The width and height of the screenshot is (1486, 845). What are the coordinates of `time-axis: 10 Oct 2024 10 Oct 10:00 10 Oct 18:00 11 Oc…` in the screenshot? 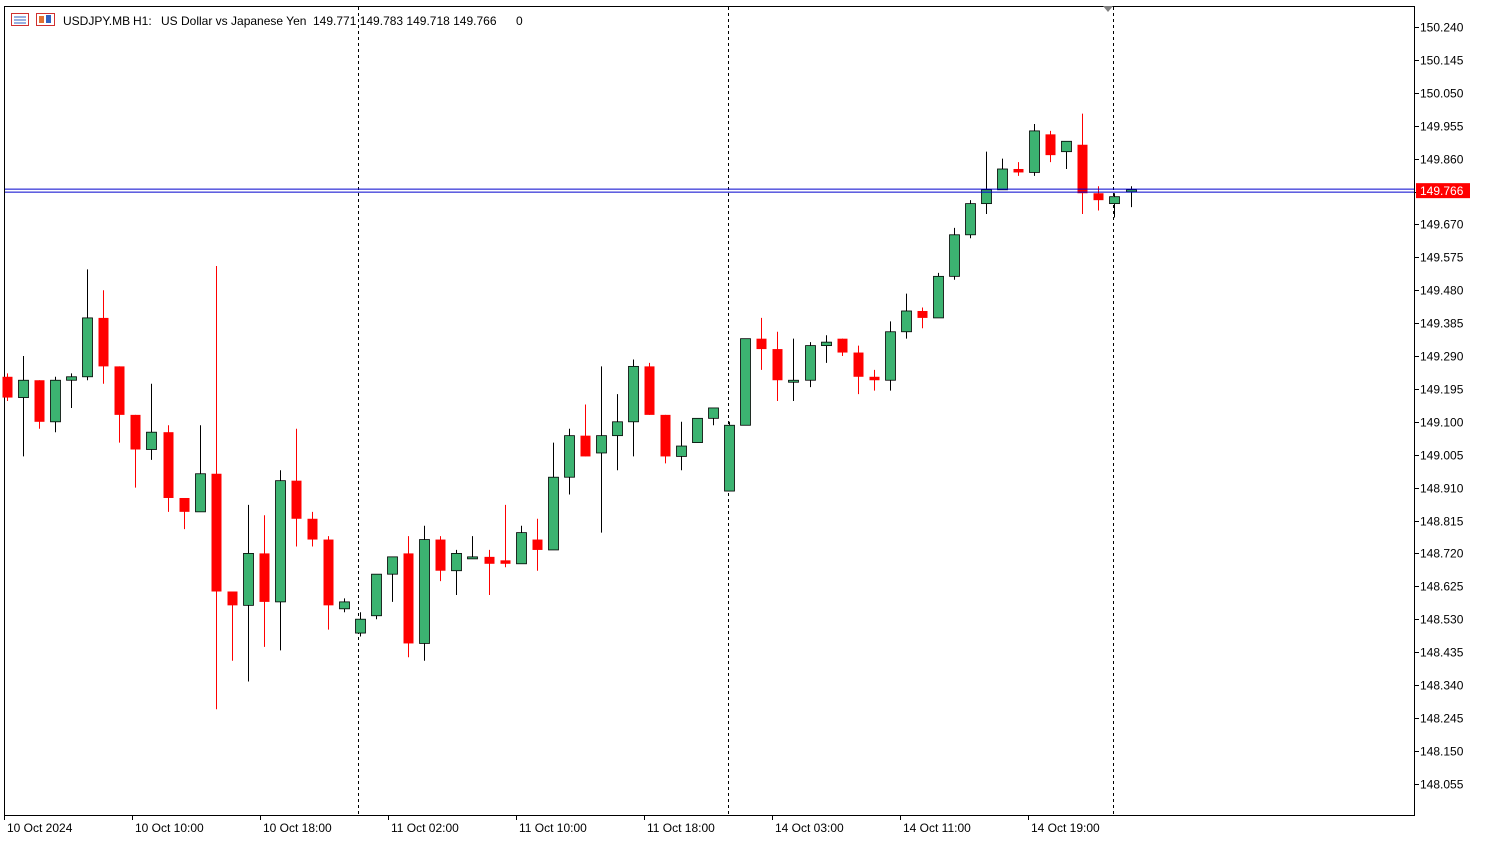 It's located at (552, 825).